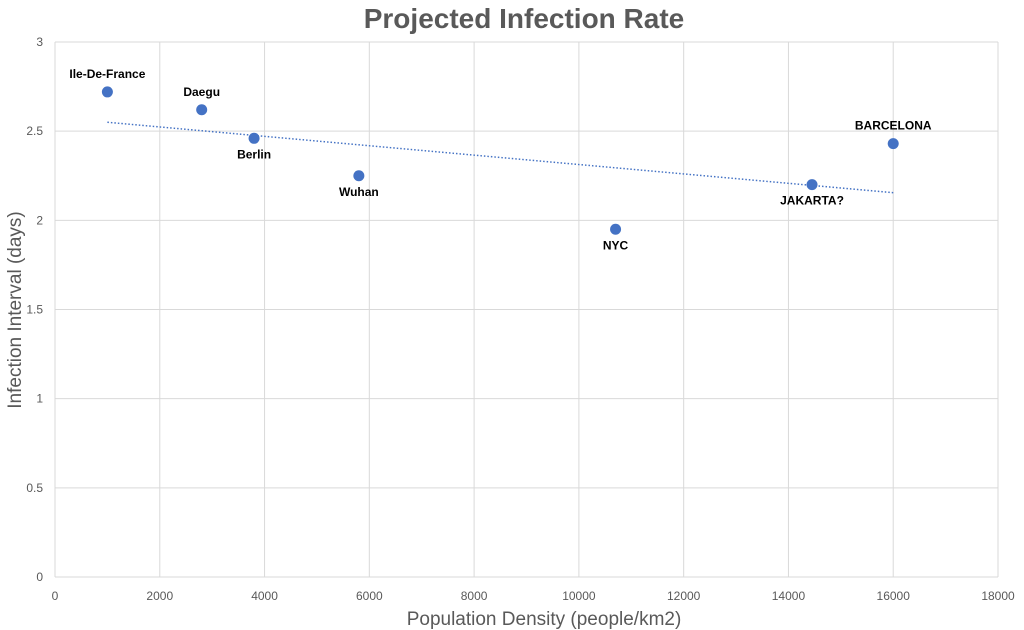  Describe the element at coordinates (254, 154) in the screenshot. I see `data-label-berlin: Berlin` at that location.